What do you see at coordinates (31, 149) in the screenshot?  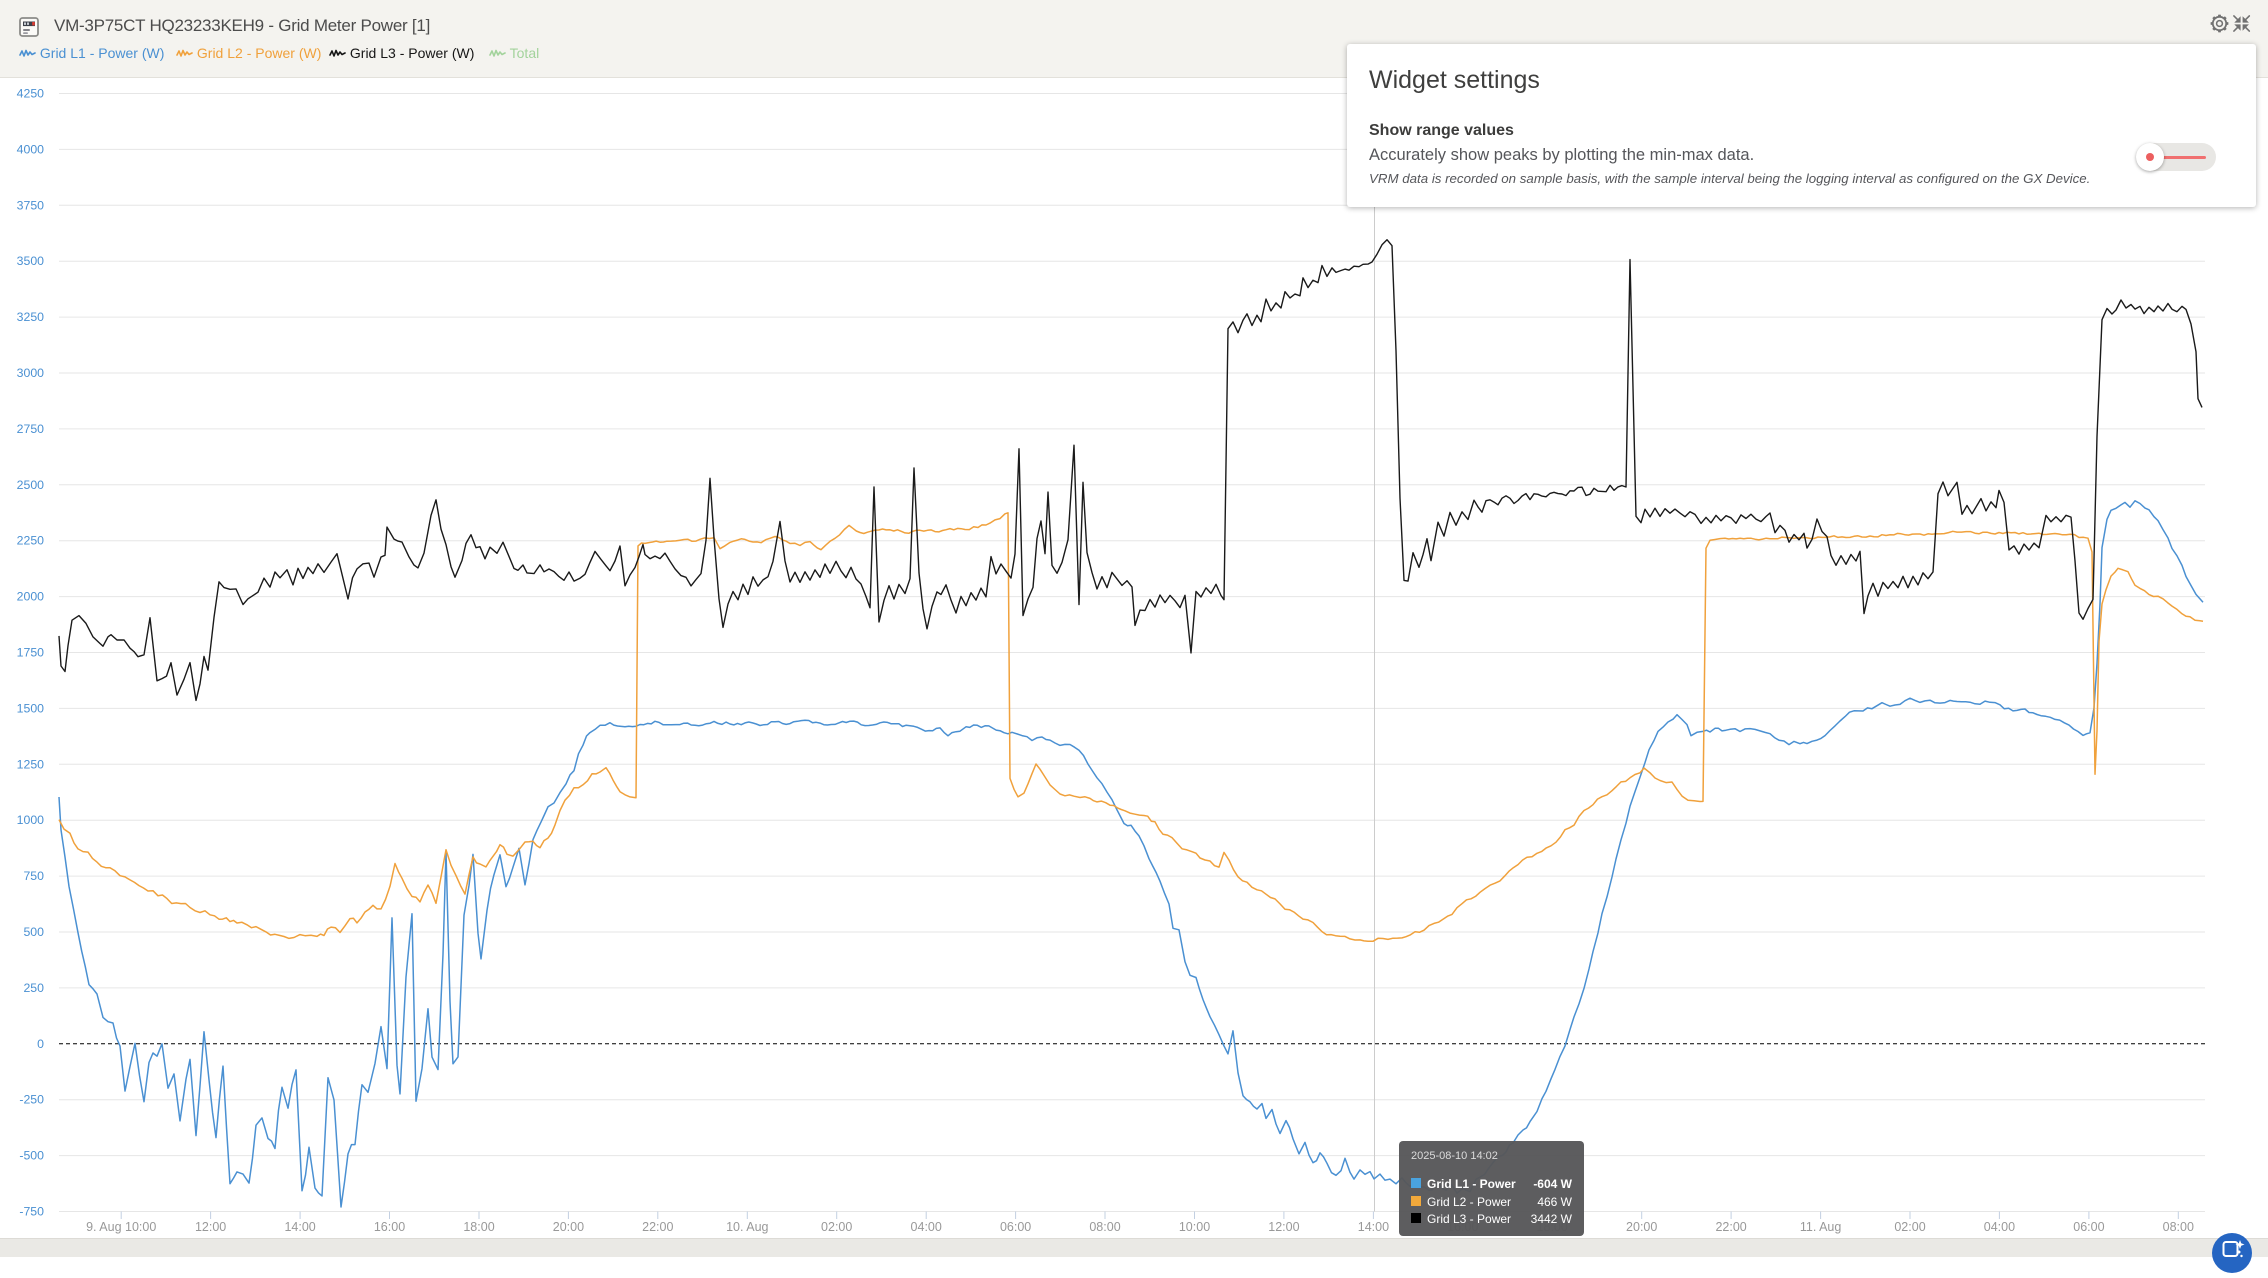 I see `svg-text: 4000` at bounding box center [31, 149].